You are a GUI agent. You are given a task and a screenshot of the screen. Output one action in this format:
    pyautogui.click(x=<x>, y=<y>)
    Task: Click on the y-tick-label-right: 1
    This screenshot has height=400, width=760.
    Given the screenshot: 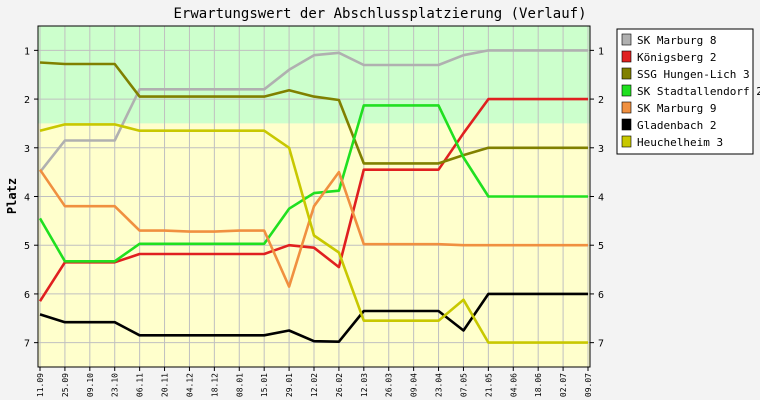 What is the action you would take?
    pyautogui.click(x=601, y=51)
    